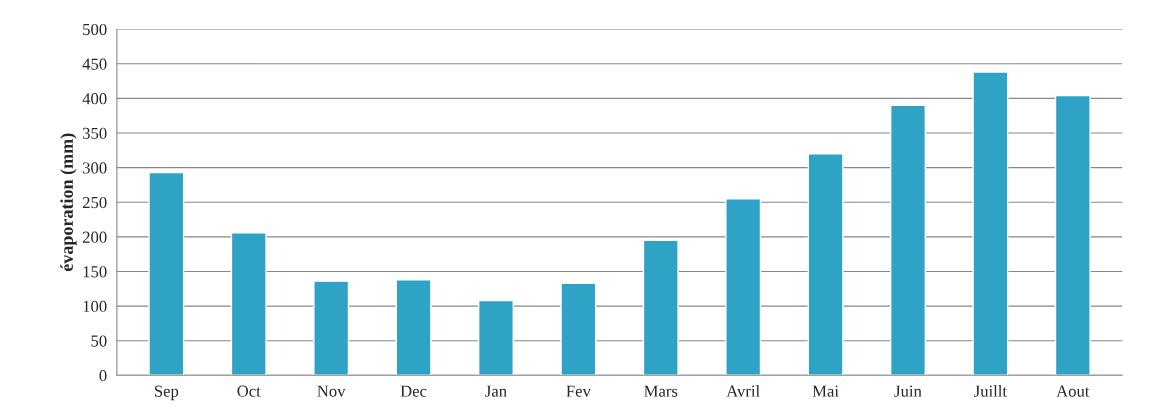 The height and width of the screenshot is (417, 1169). Describe the element at coordinates (413, 391) in the screenshot. I see `x-tick-label: Dec` at that location.